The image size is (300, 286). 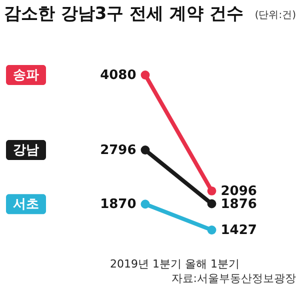 What do you see at coordinates (26, 150) in the screenshot?
I see `text: 강남` at bounding box center [26, 150].